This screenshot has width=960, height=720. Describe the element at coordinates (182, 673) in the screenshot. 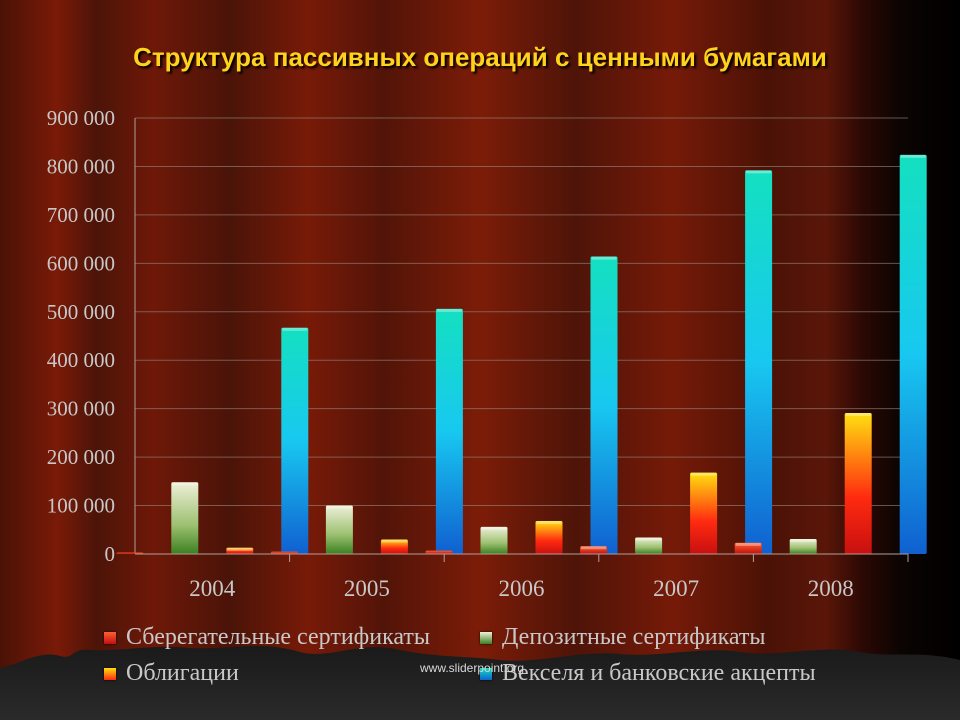

I see `legend-label-bonds: Облигации` at that location.